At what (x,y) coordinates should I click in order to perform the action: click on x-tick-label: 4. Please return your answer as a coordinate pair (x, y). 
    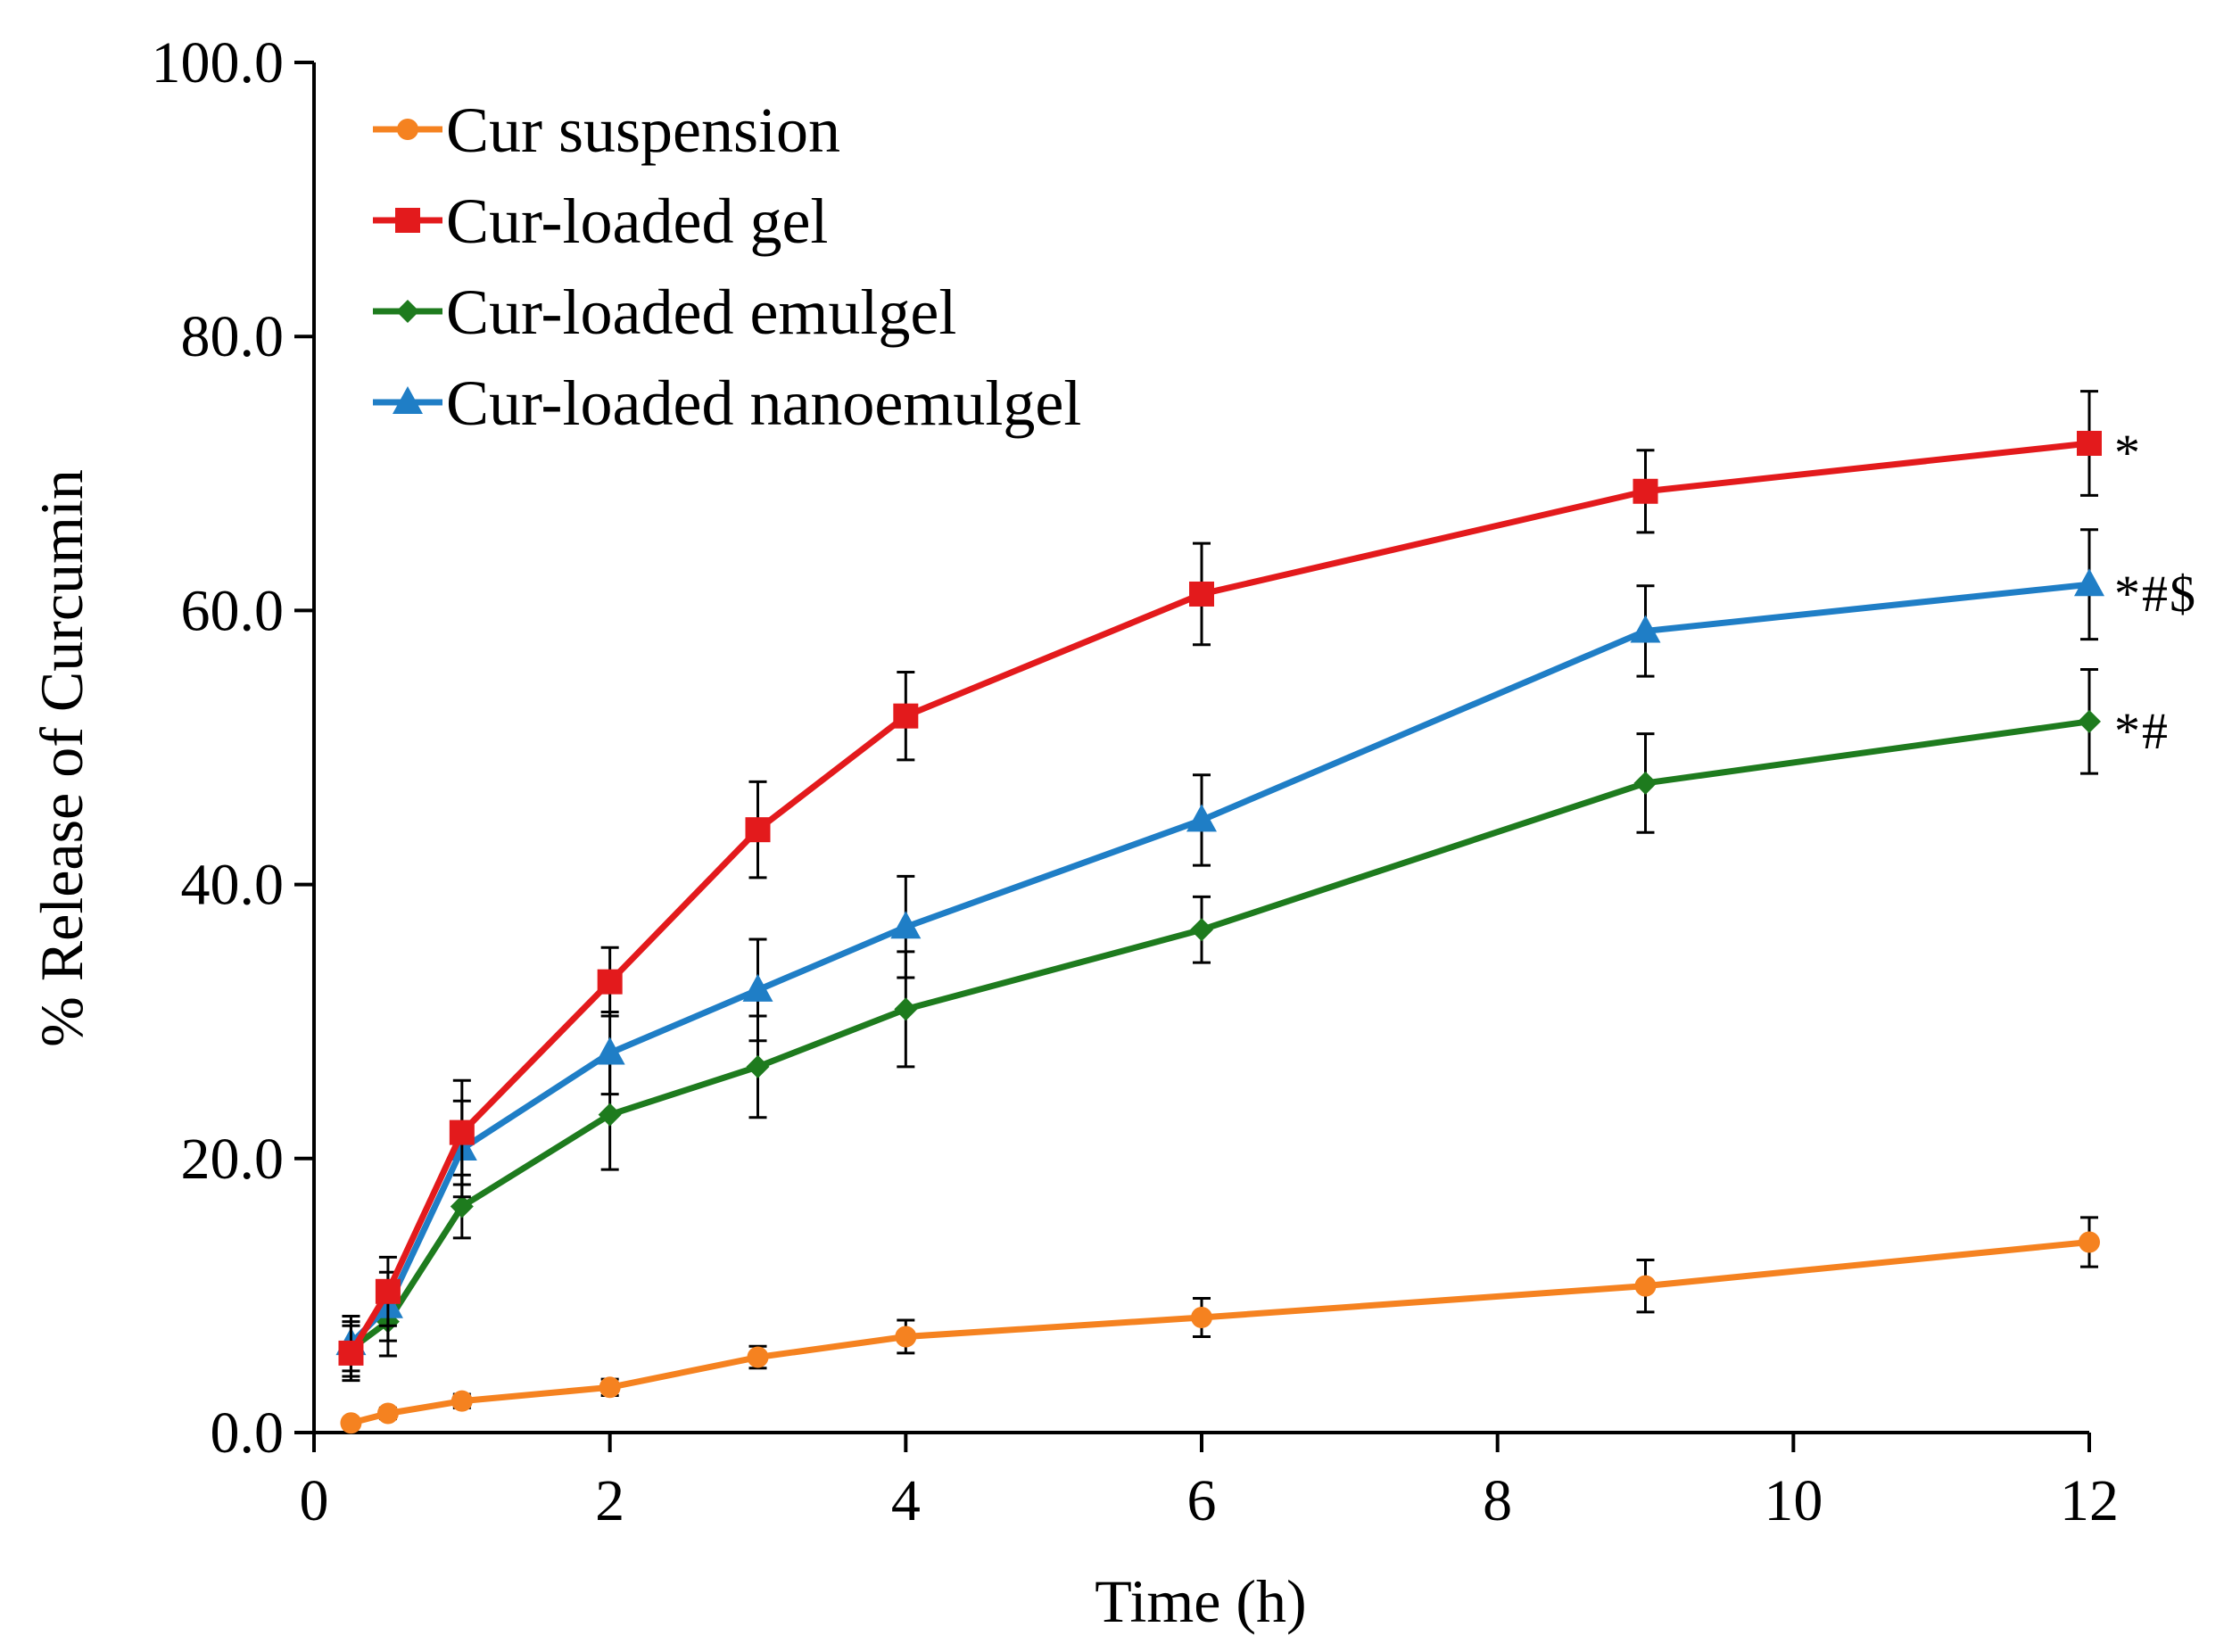
    Looking at the image, I should click on (906, 1500).